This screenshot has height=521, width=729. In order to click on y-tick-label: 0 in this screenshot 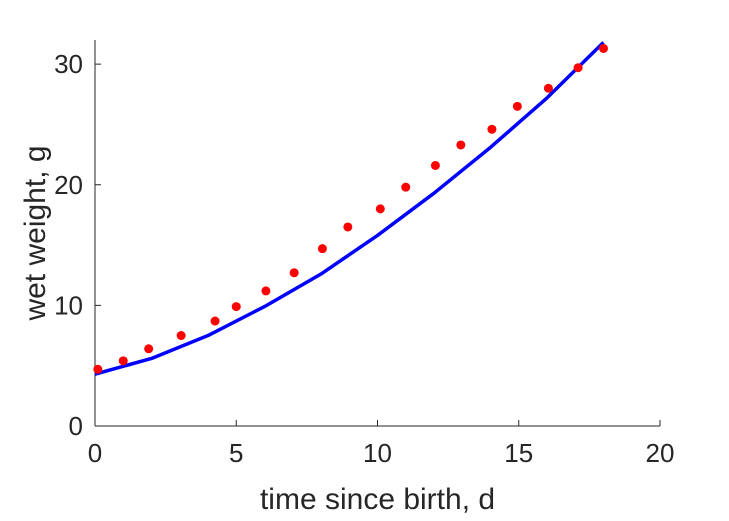, I will do `click(76, 426)`.